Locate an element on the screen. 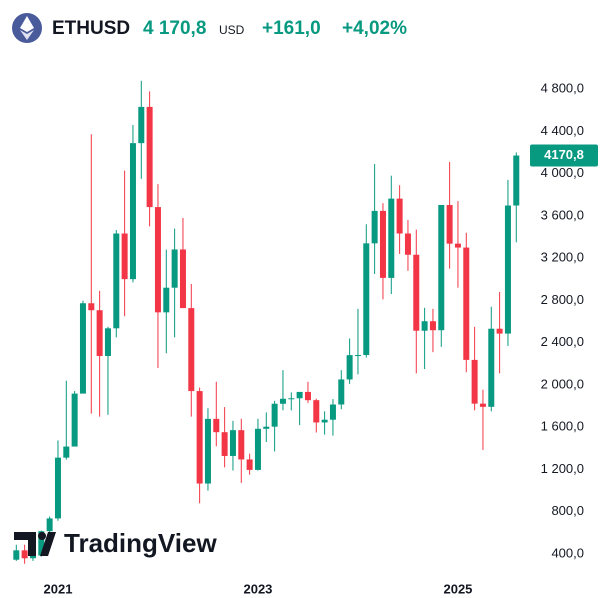  y-tick-label: 3 600,0 is located at coordinates (562, 214).